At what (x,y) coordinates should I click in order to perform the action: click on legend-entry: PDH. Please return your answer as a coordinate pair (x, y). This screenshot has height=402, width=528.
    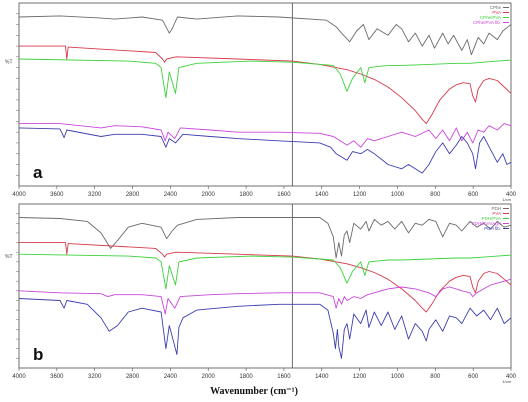
    Looking at the image, I should click on (496, 208).